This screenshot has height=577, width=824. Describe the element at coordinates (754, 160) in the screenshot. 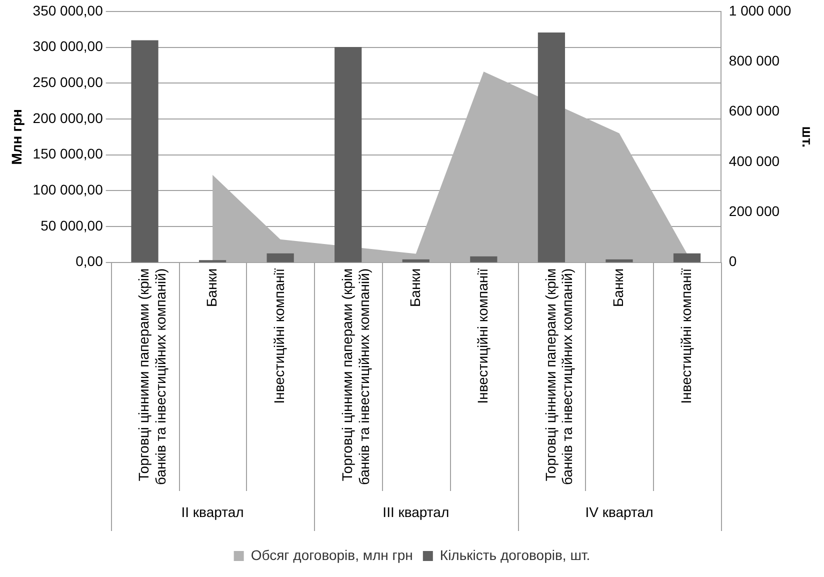

I see `y2-tick-label: 400 000` at that location.